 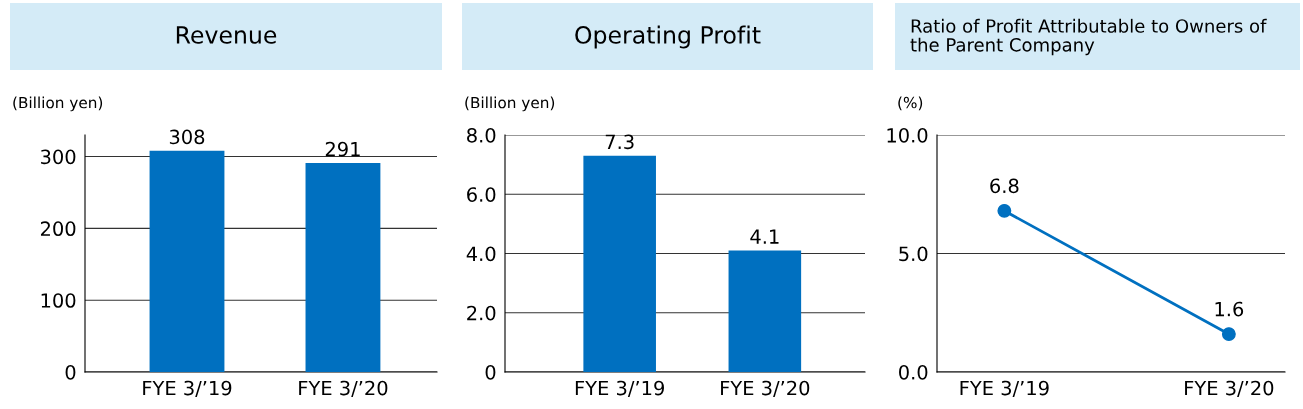 I want to click on chart-title: Ratio of Profit Attributable to Owners of the Parent Company, so click(x=1088, y=37).